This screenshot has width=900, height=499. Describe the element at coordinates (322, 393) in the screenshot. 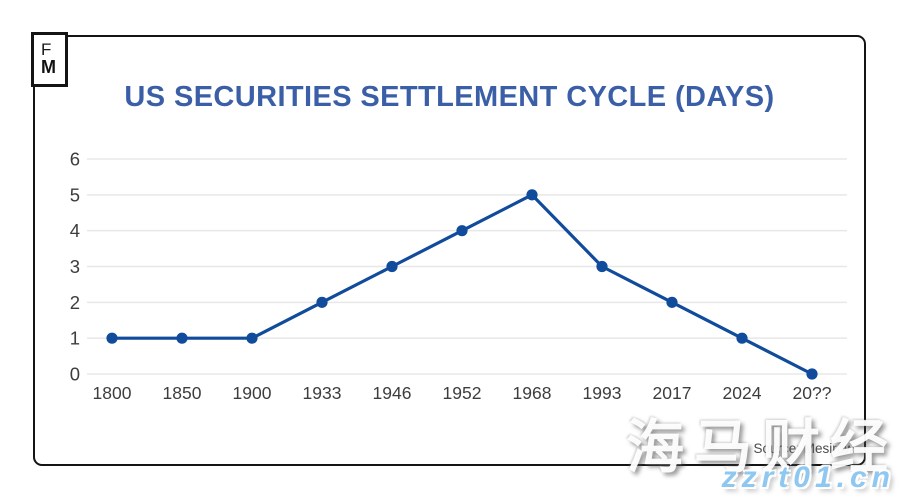

I see `x-axis-tick-label: 1933` at that location.